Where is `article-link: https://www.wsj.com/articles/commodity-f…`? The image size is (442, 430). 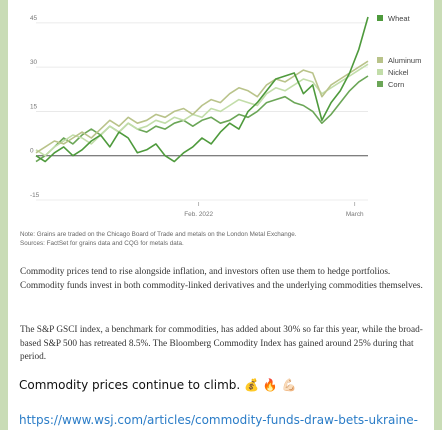
article-link: https://www.wsj.com/articles/commodity-f… is located at coordinates (218, 420).